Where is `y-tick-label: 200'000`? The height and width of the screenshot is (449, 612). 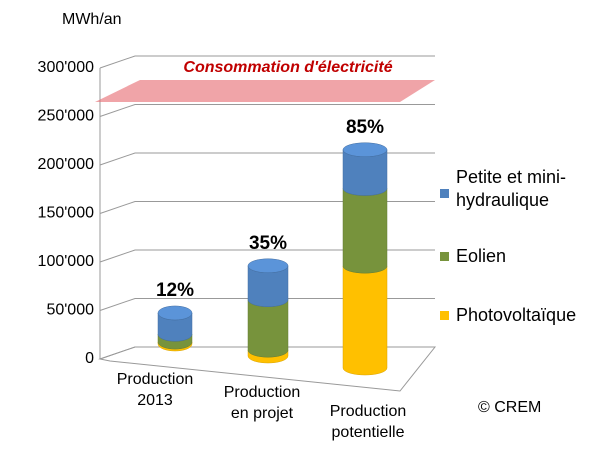 y-tick-label: 200'000 is located at coordinates (66, 164).